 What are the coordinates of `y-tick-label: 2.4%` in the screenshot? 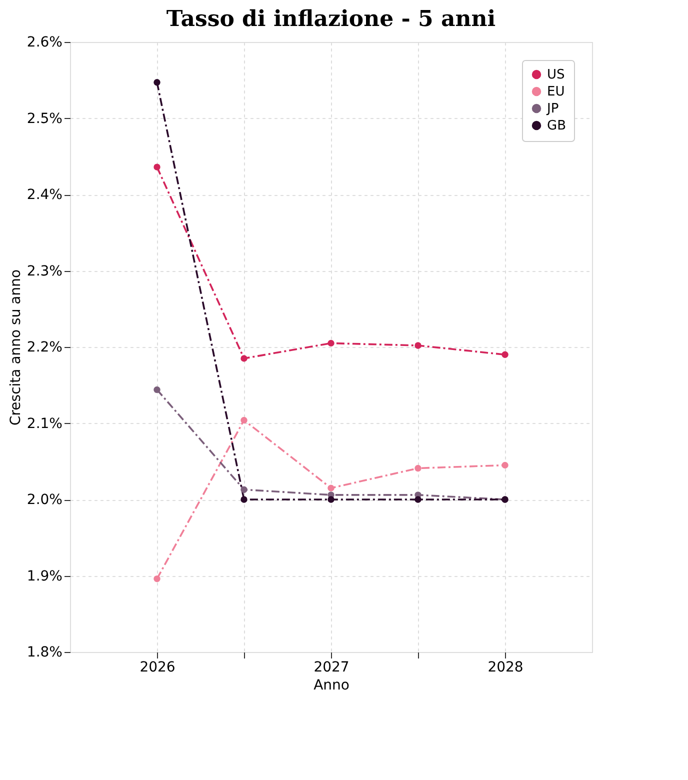 It's located at (44, 195).